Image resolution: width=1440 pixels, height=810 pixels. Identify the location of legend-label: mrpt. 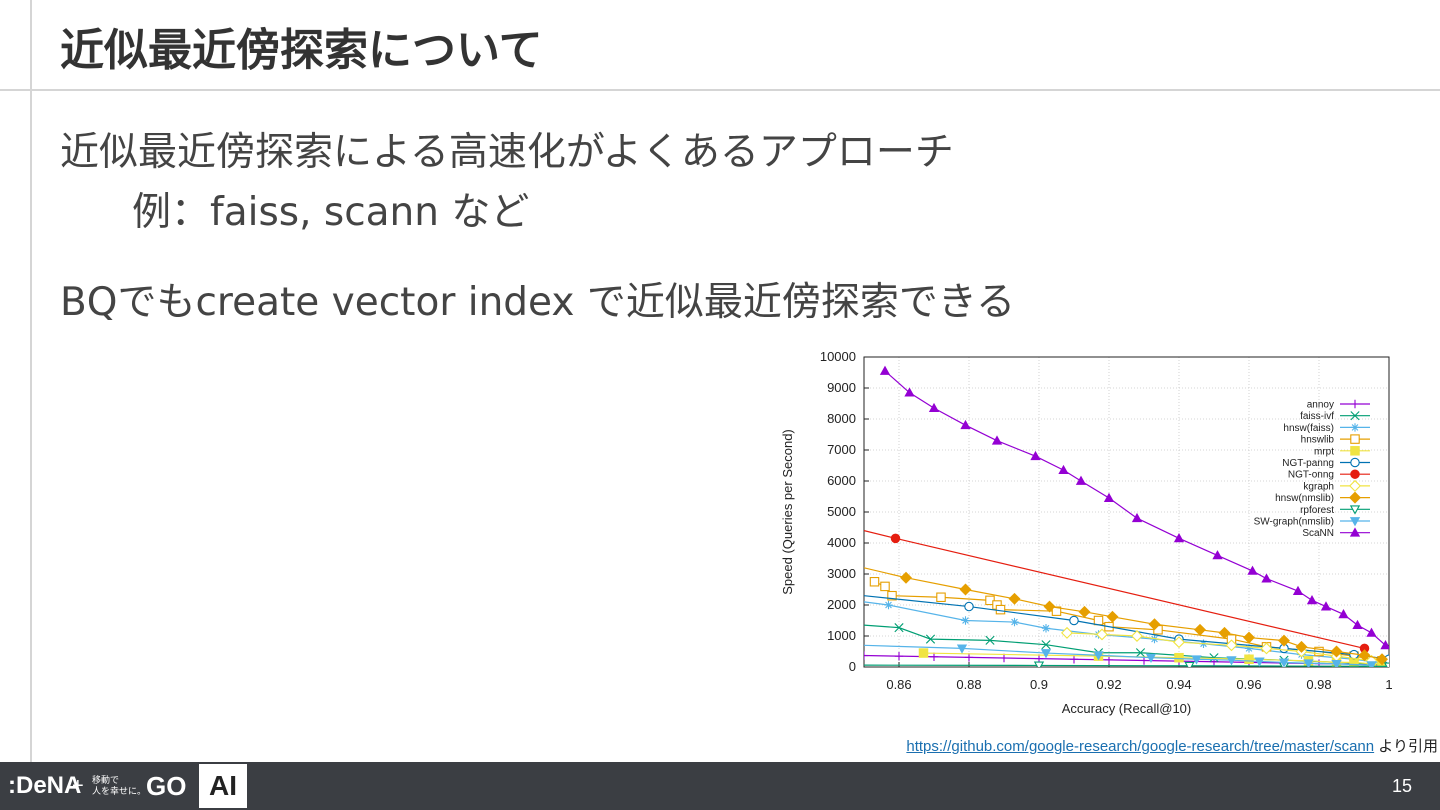
(1324, 451).